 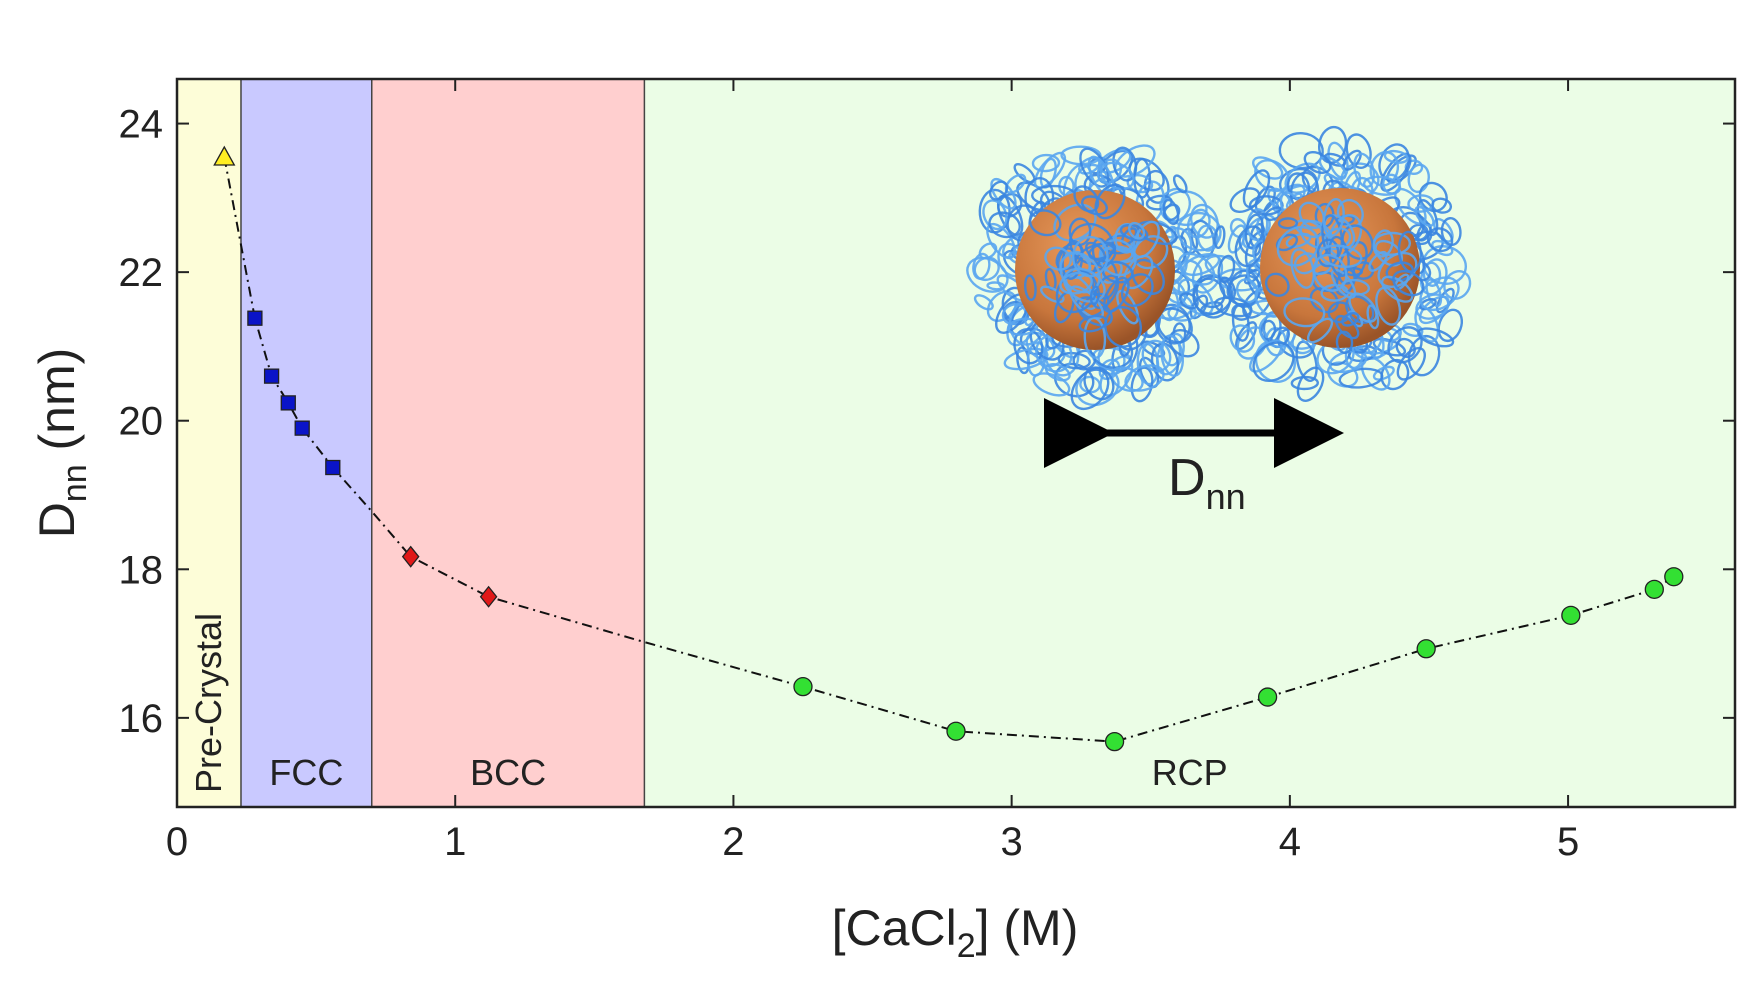 I want to click on y-tick-label: 24, so click(x=141, y=125).